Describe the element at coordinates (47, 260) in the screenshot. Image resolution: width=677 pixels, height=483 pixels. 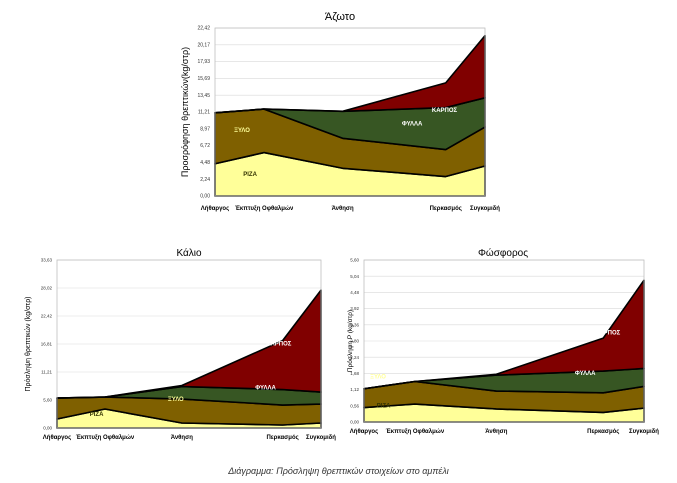
I see `y-tick-label: 33,63` at that location.